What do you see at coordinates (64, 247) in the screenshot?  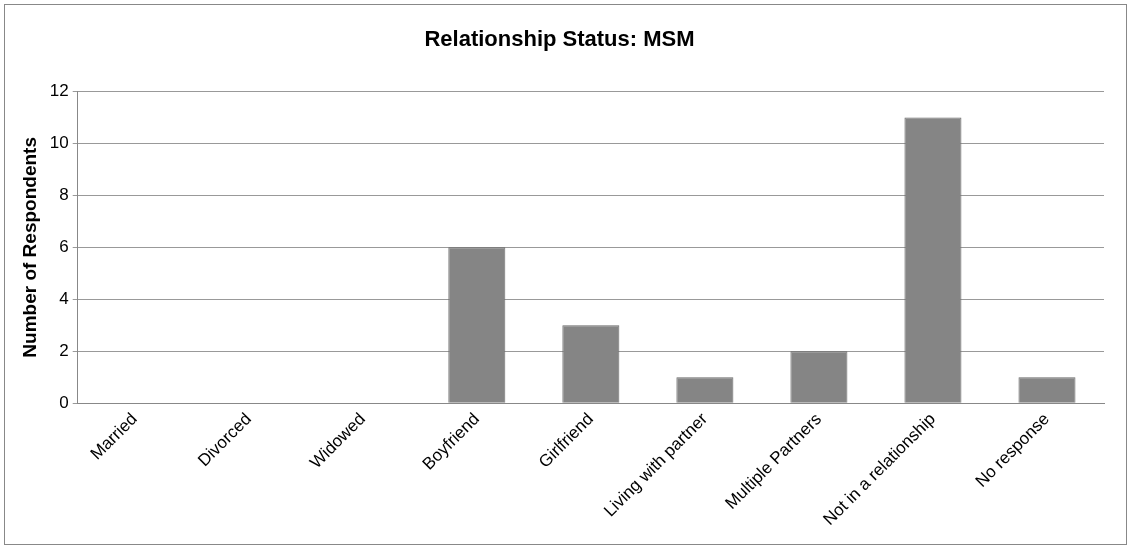 I see `y-tick-label: 6` at bounding box center [64, 247].